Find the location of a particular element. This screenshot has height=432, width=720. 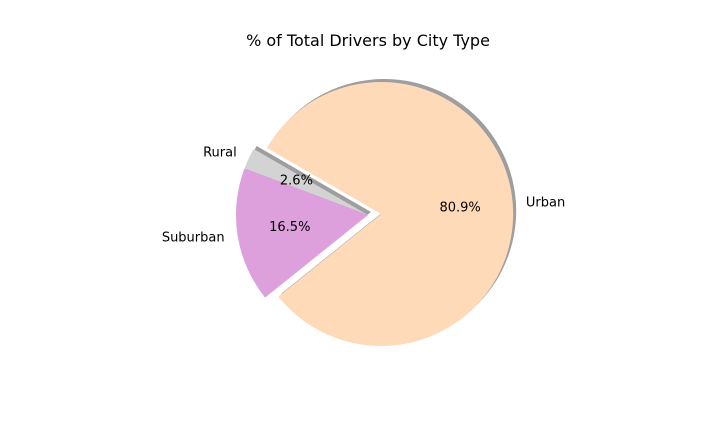

percent-label-suburban: 16.5% is located at coordinates (289, 227).